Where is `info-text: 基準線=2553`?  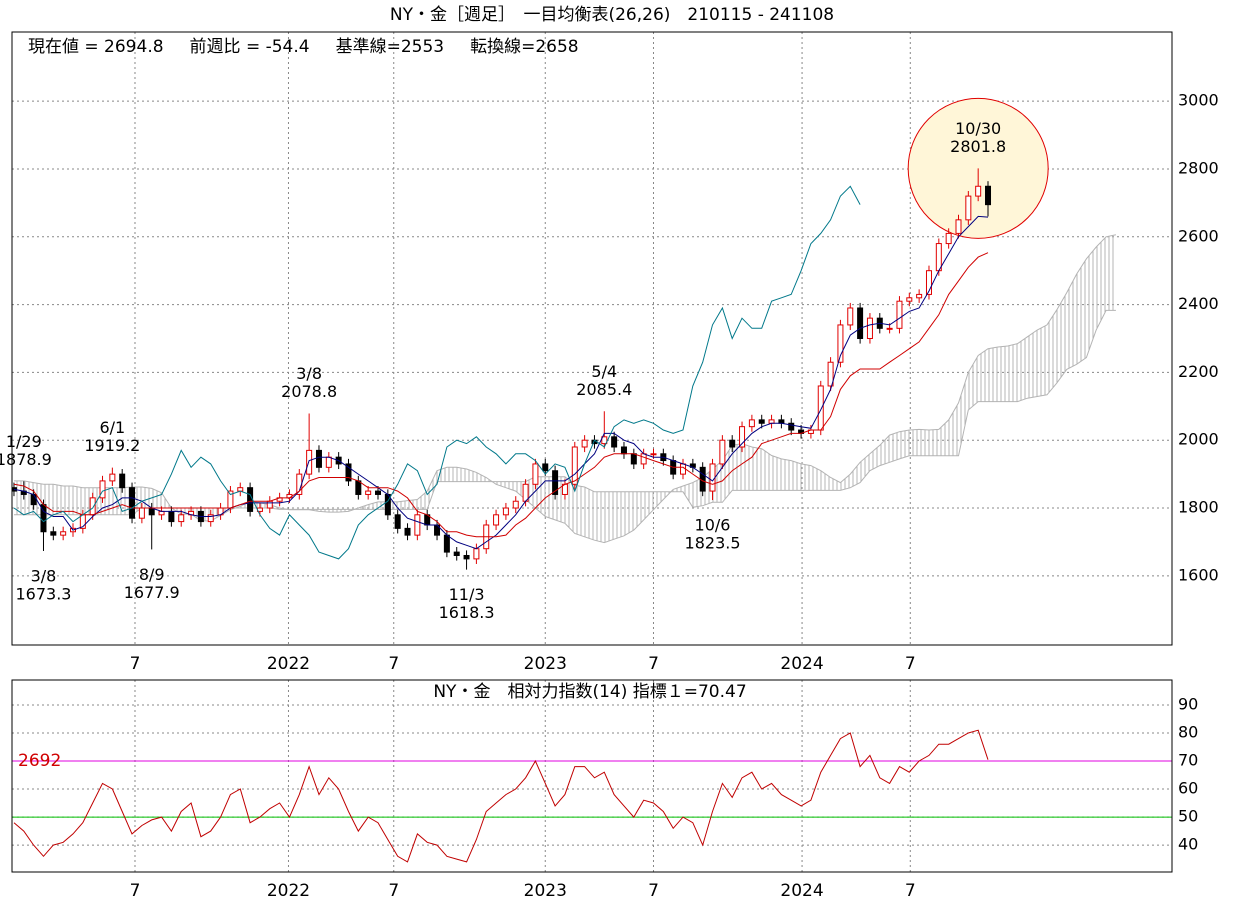
info-text: 基準線=2553 is located at coordinates (390, 47).